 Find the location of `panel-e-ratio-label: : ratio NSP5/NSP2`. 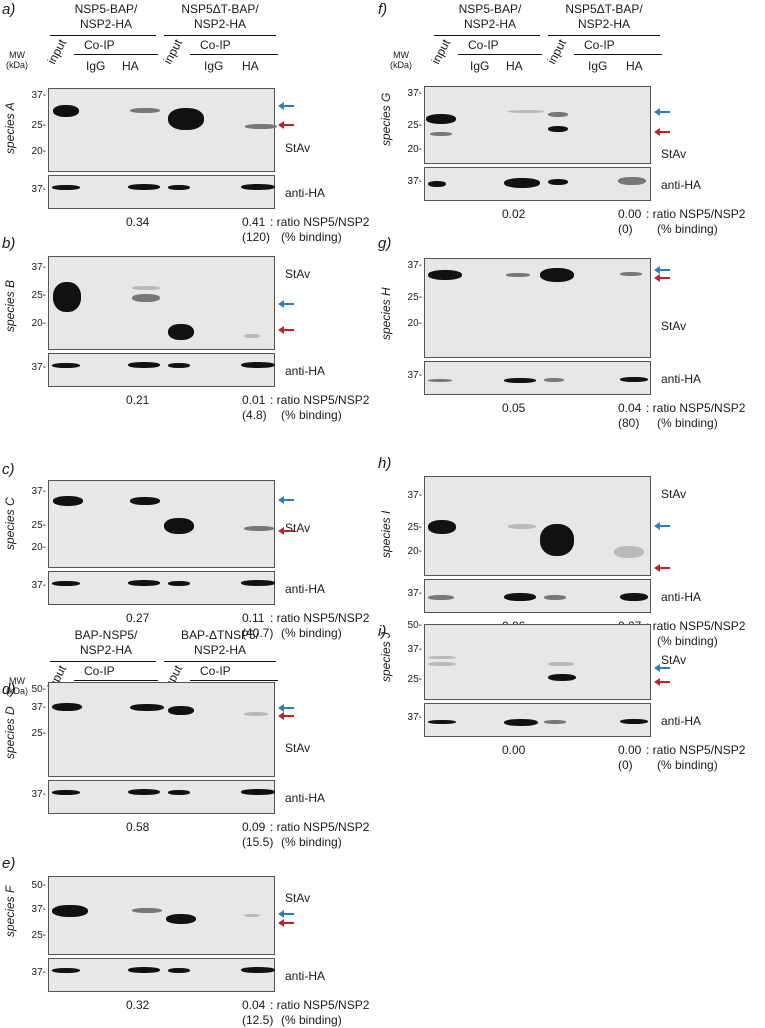

panel-e-ratio-label: : ratio NSP5/NSP2 is located at coordinates (320, 1005).